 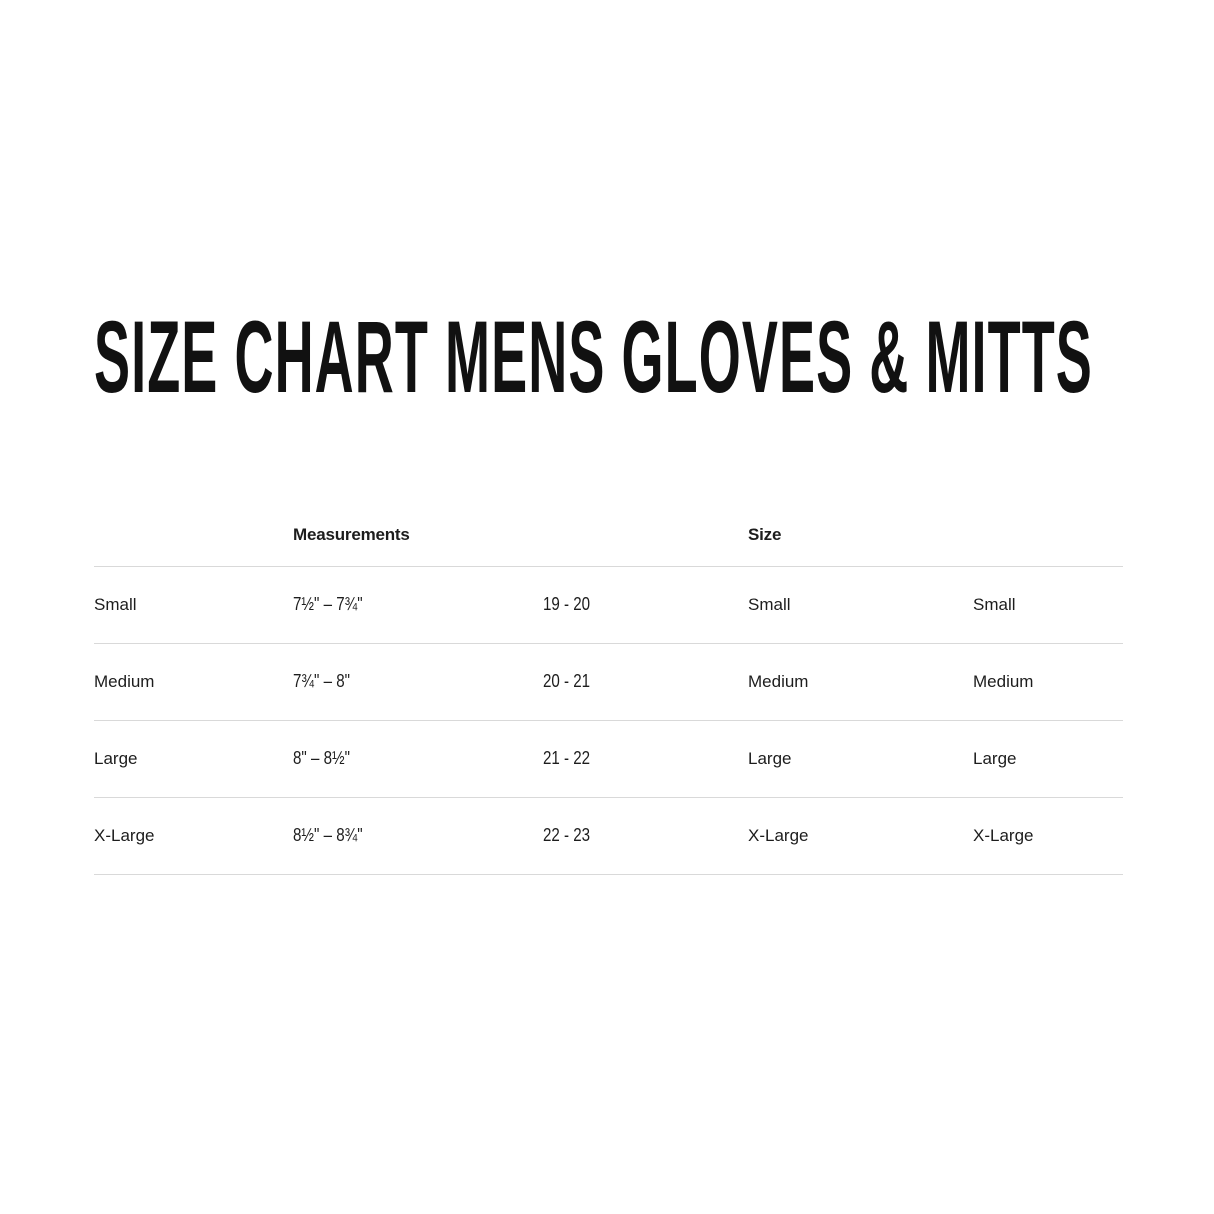 I want to click on measurement-cm: 22 - 23, so click(x=645, y=836).